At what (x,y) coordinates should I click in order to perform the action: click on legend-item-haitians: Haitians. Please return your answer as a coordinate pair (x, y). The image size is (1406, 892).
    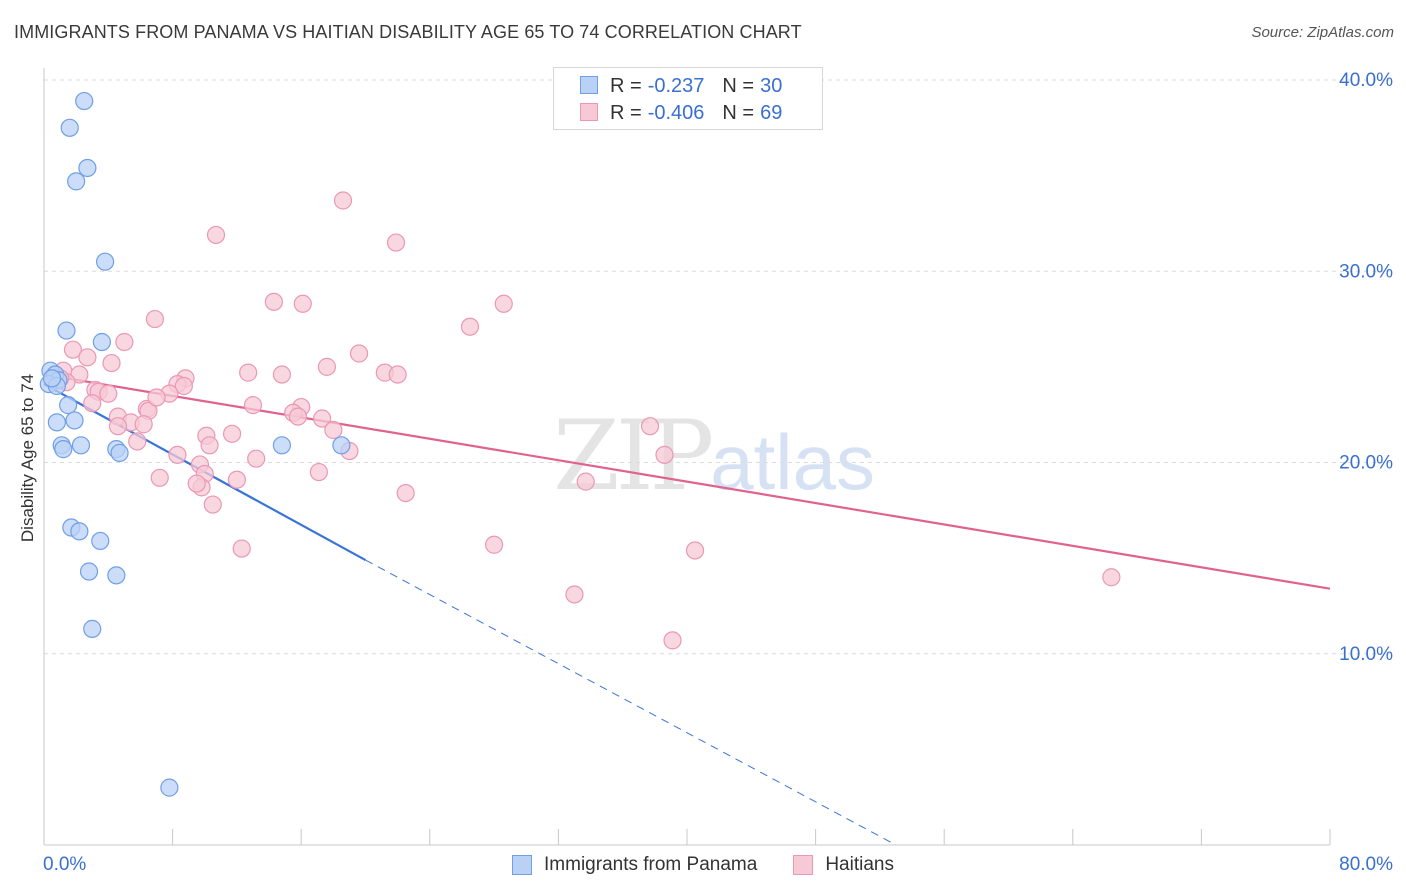
    Looking at the image, I should click on (843, 865).